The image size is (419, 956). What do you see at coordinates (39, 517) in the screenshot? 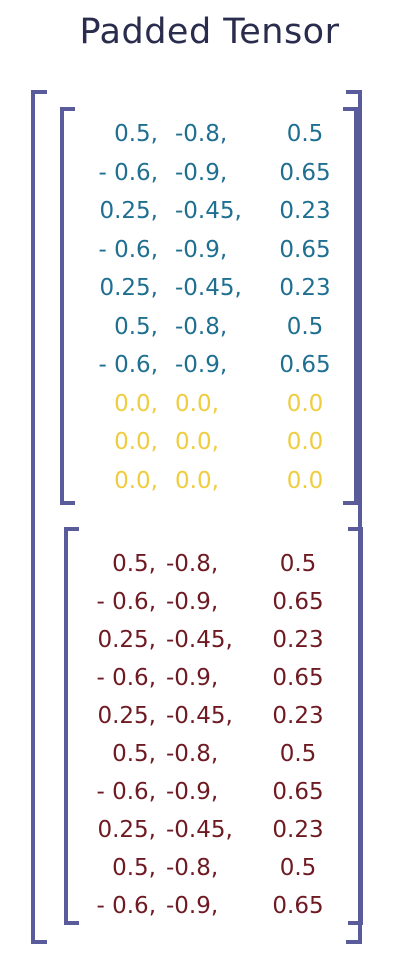
I see `outer-left-bracket` at bounding box center [39, 517].